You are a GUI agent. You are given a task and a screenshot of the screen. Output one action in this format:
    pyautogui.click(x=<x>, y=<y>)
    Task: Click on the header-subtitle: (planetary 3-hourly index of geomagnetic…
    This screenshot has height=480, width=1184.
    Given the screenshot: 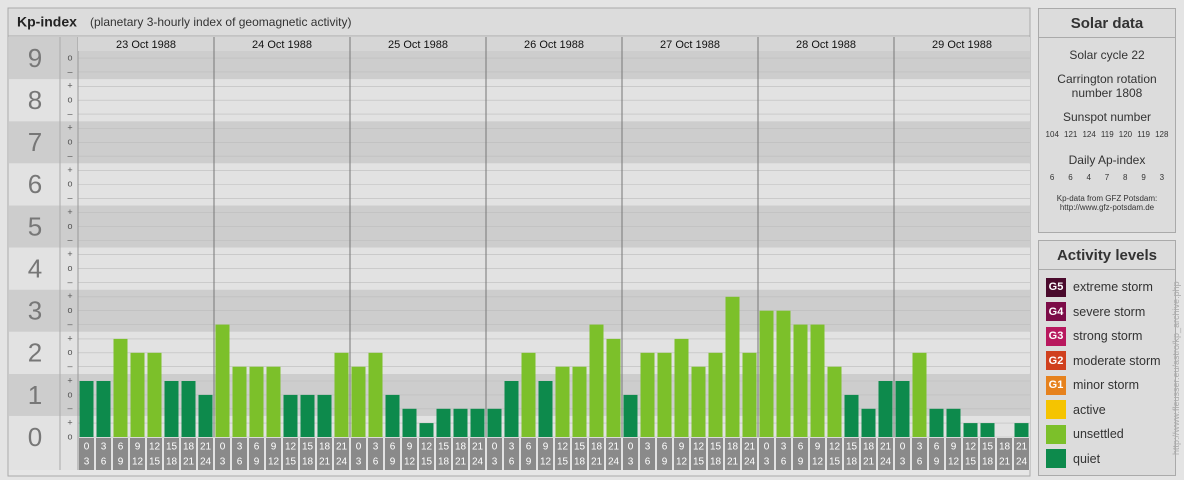 What is the action you would take?
    pyautogui.click(x=220, y=22)
    